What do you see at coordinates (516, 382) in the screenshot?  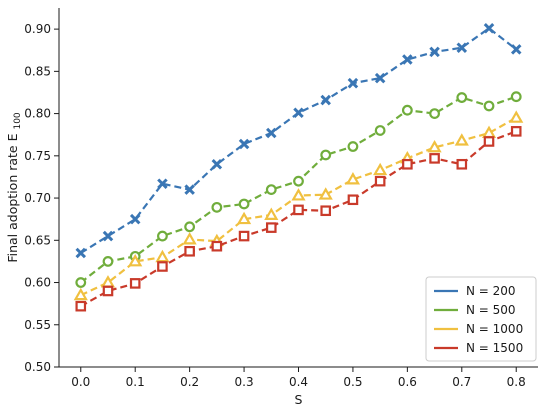 I see `x-tick-label: 0.8` at bounding box center [516, 382].